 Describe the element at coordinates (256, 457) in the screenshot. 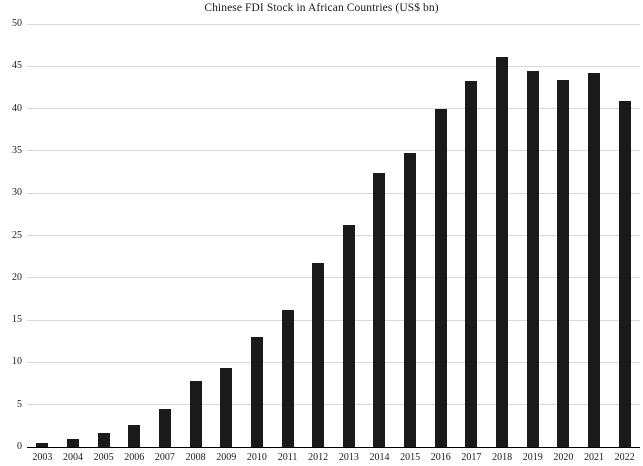

I see `x-tick-label-2010: 2010` at that location.